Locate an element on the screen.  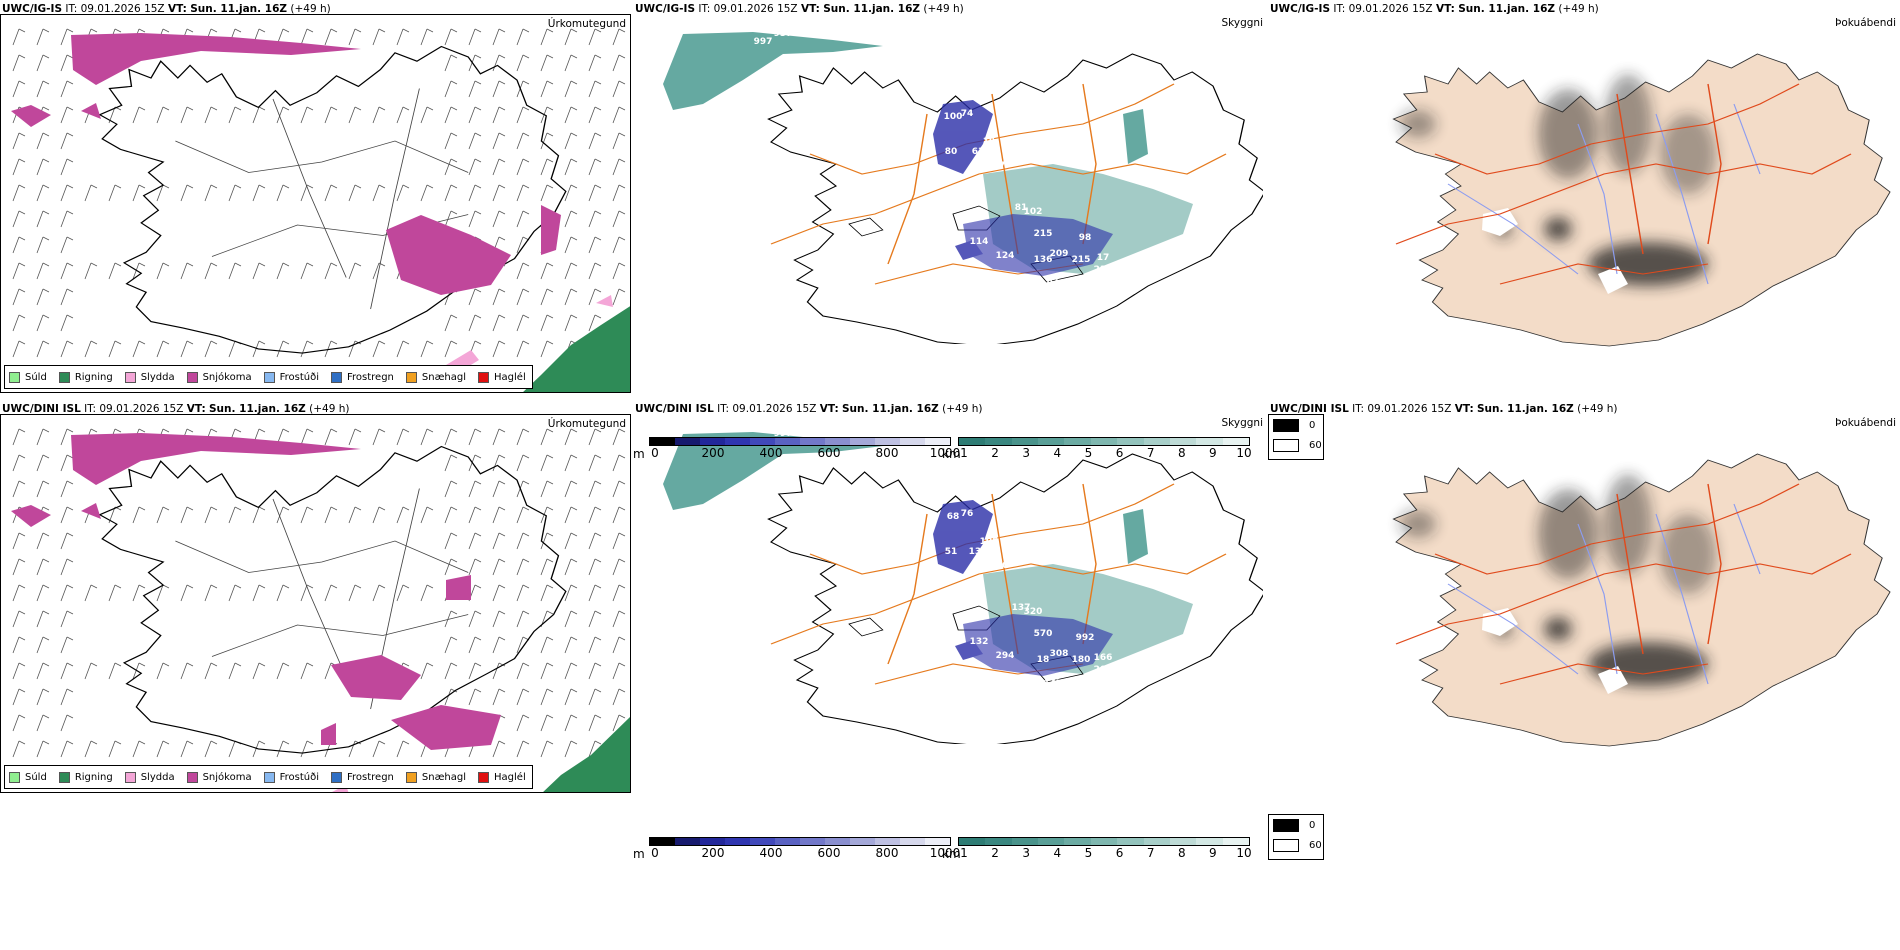
height-label: 105 is located at coordinates (989, 542).